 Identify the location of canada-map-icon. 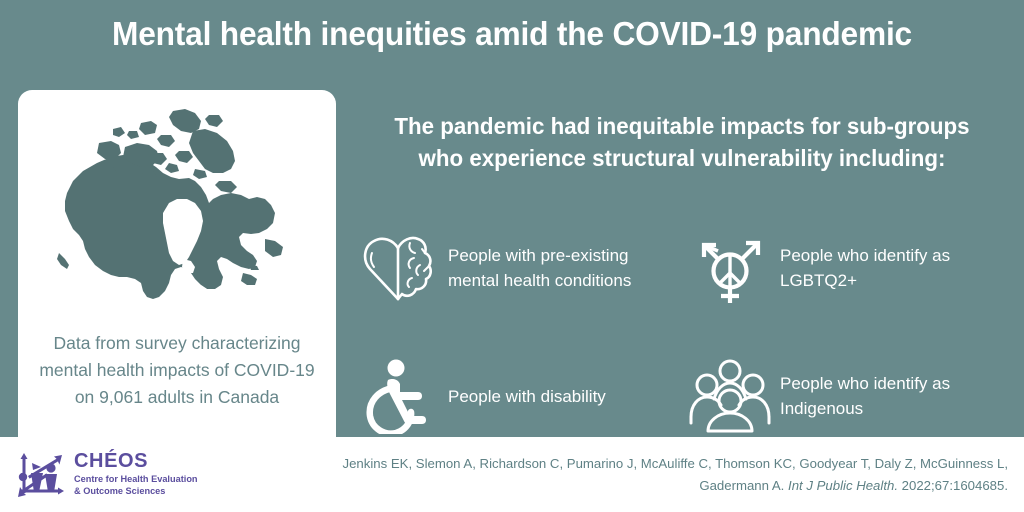
(177, 213).